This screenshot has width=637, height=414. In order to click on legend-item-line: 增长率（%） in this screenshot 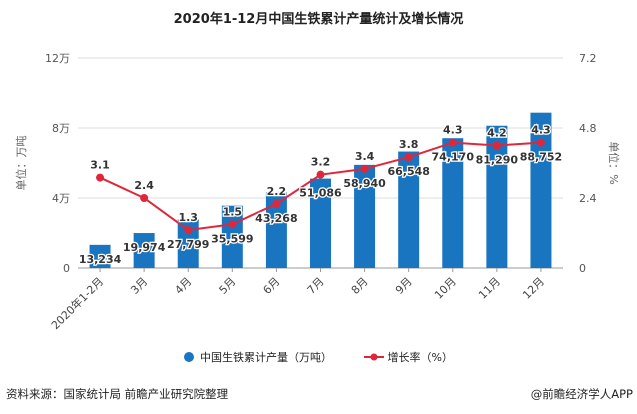, I will do `click(408, 357)`.